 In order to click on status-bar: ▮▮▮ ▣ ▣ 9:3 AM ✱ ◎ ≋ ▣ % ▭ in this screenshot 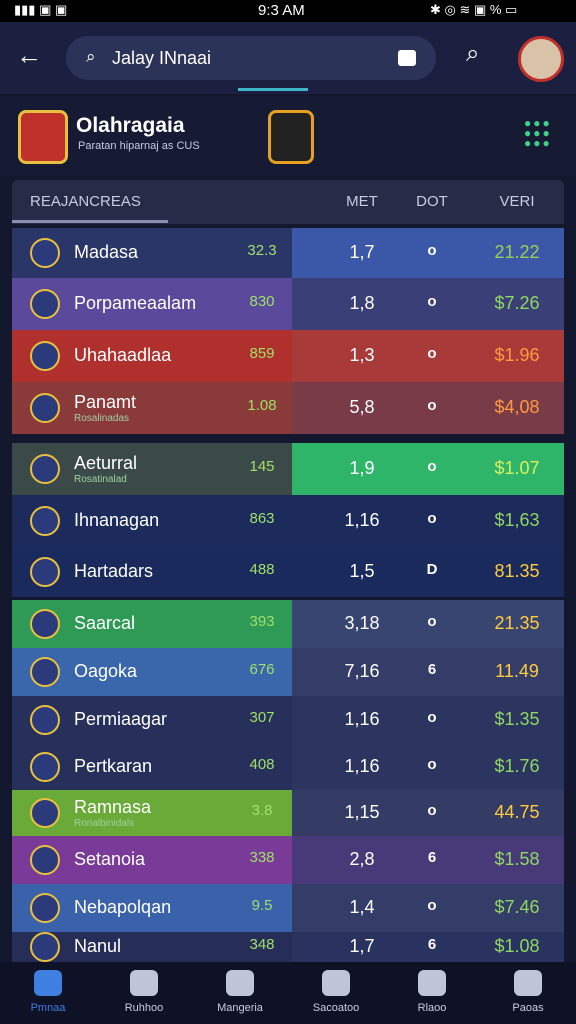, I will do `click(288, 11)`.